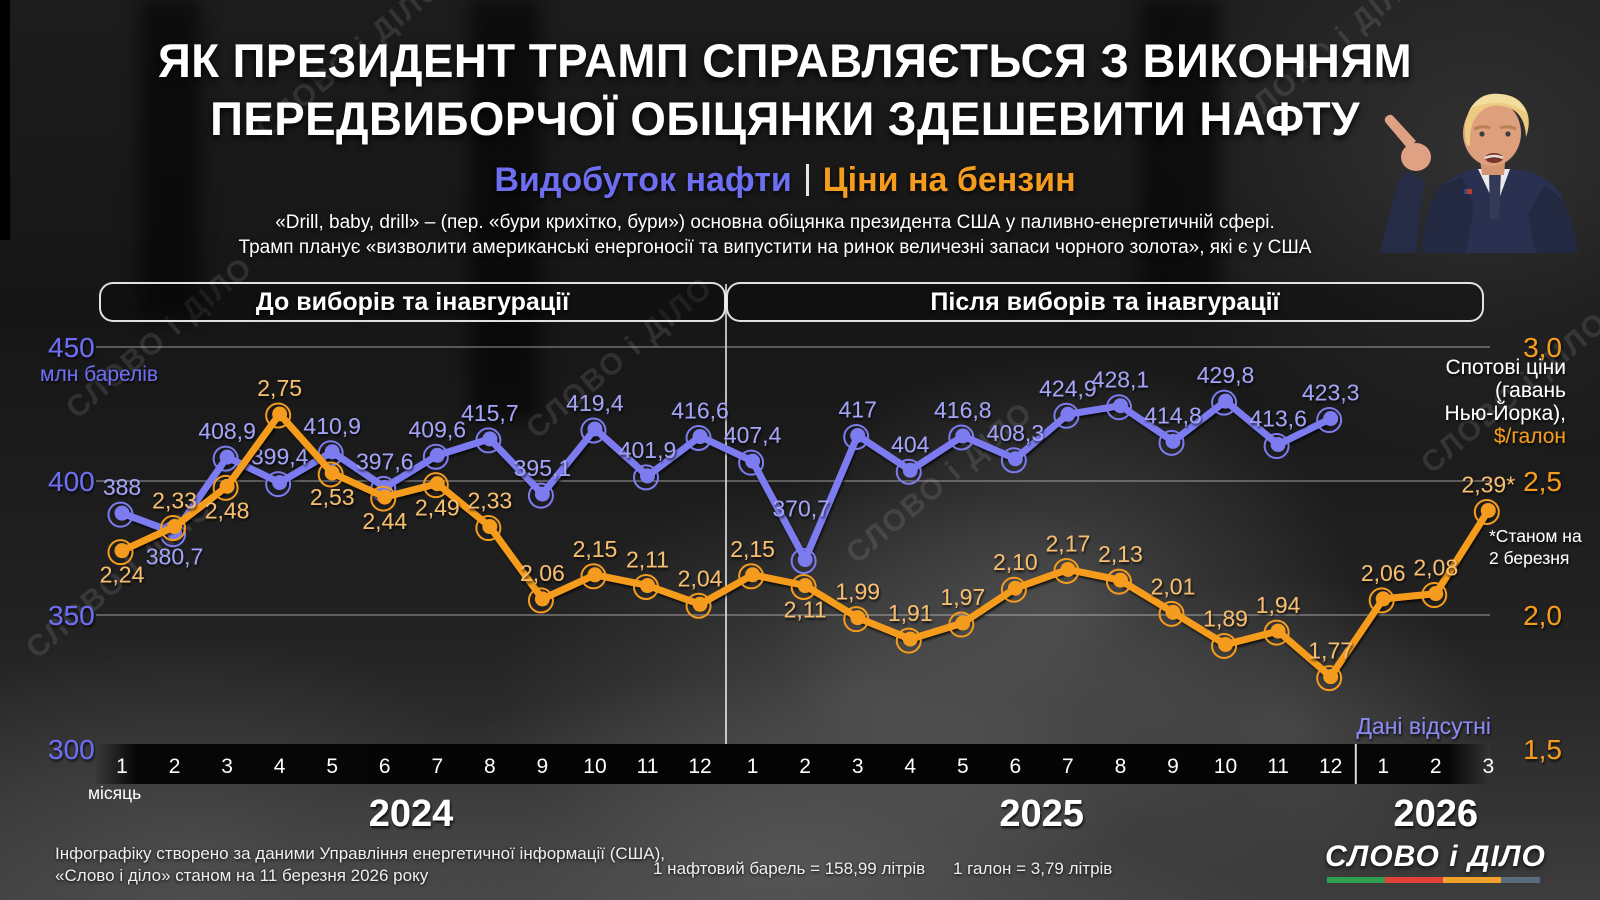 The width and height of the screenshot is (1600, 900). I want to click on right-axis-tick: 2,5, so click(1542, 481).